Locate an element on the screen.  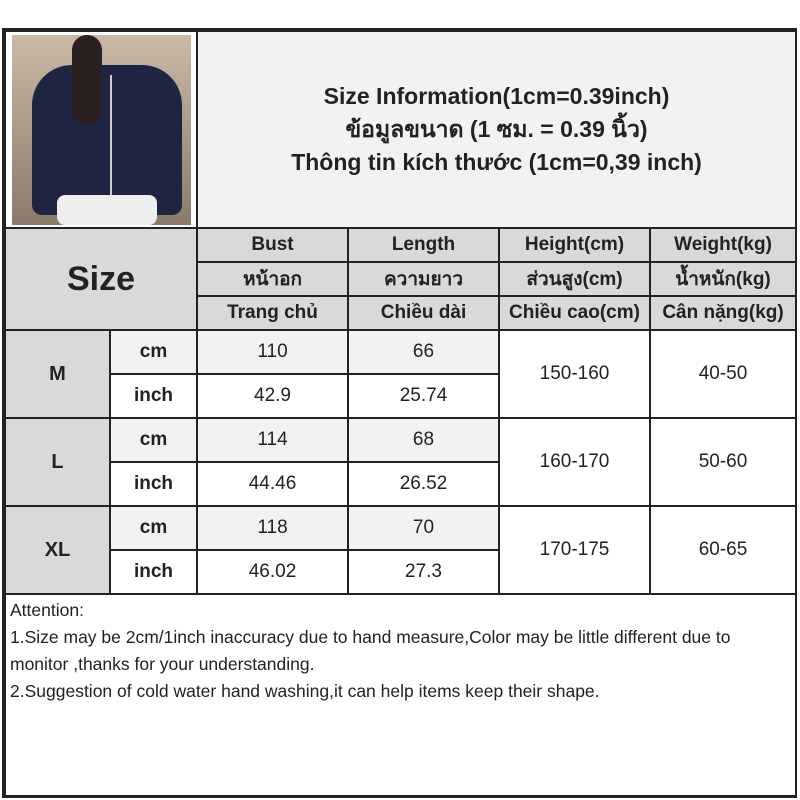
size-label: L is located at coordinates (57, 462).